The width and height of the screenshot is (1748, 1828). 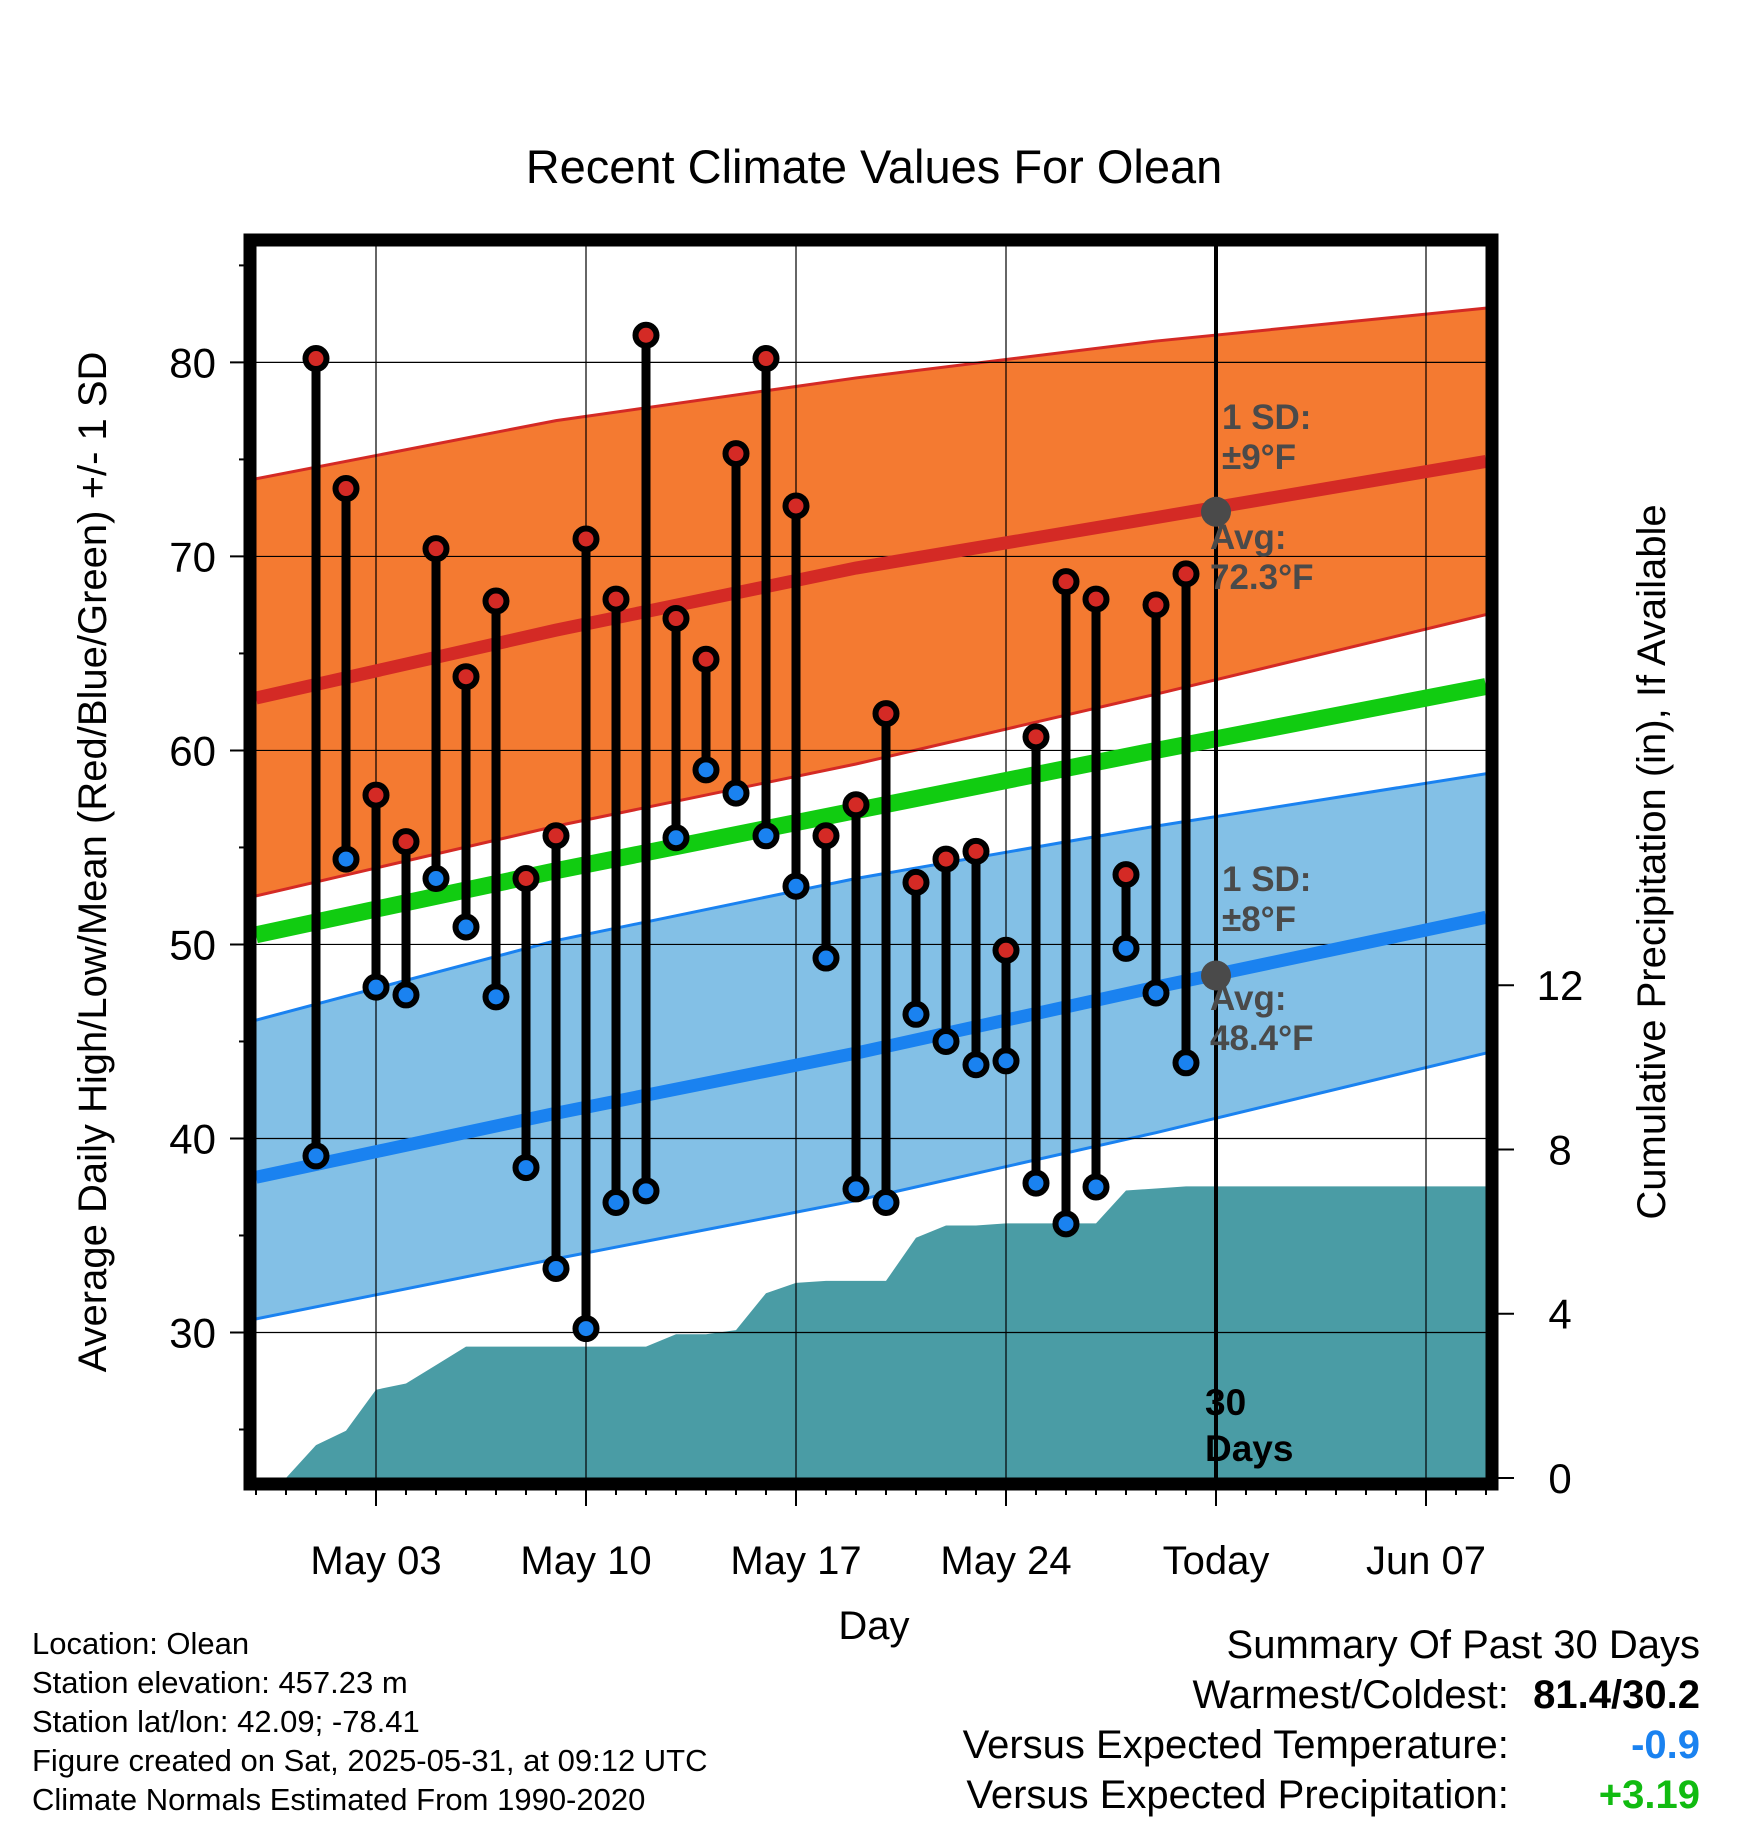 I want to click on x-tick-label: Today, so click(x=1216, y=1561).